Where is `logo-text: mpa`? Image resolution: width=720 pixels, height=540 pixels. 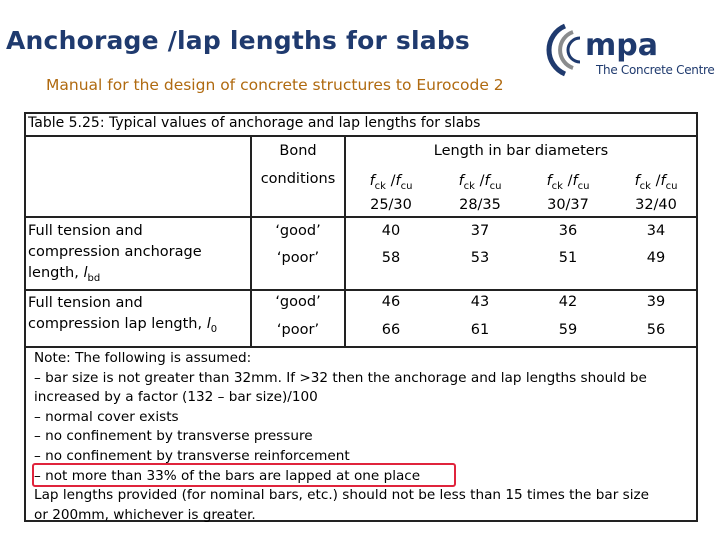 logo-text: mpa is located at coordinates (621, 45).